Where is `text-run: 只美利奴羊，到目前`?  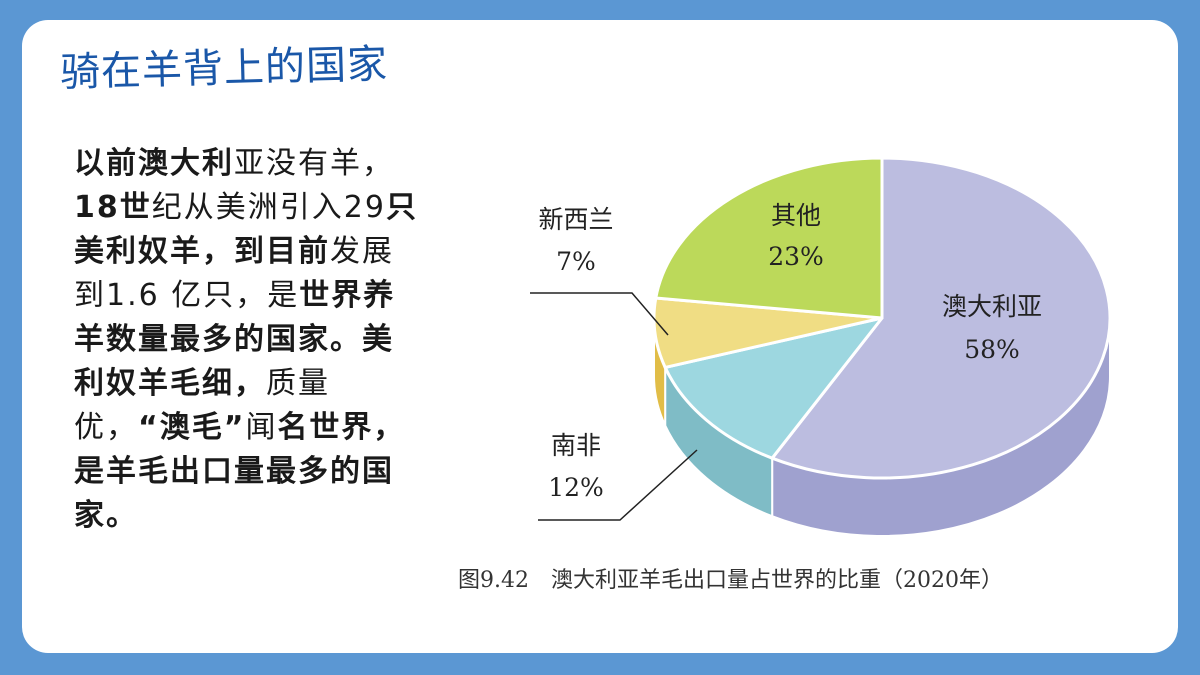 text-run: 只美利奴羊，到目前 is located at coordinates (246, 229).